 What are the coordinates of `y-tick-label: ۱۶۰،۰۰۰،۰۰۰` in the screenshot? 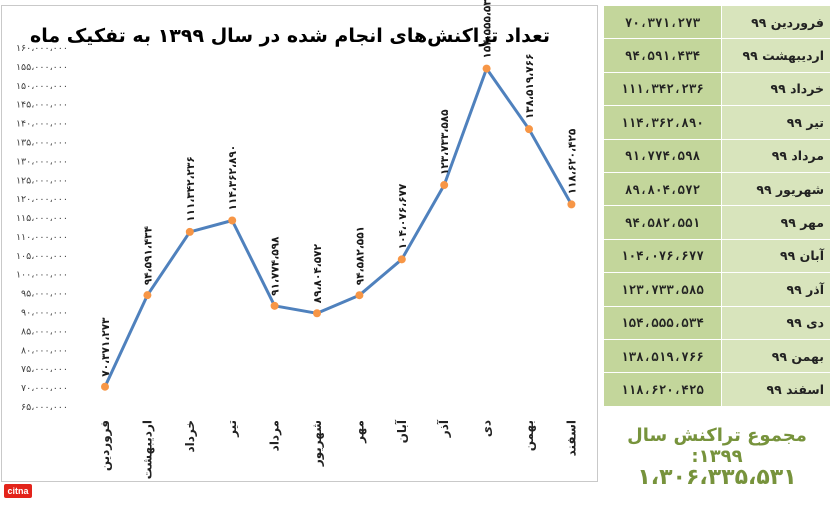 It's located at (42, 48).